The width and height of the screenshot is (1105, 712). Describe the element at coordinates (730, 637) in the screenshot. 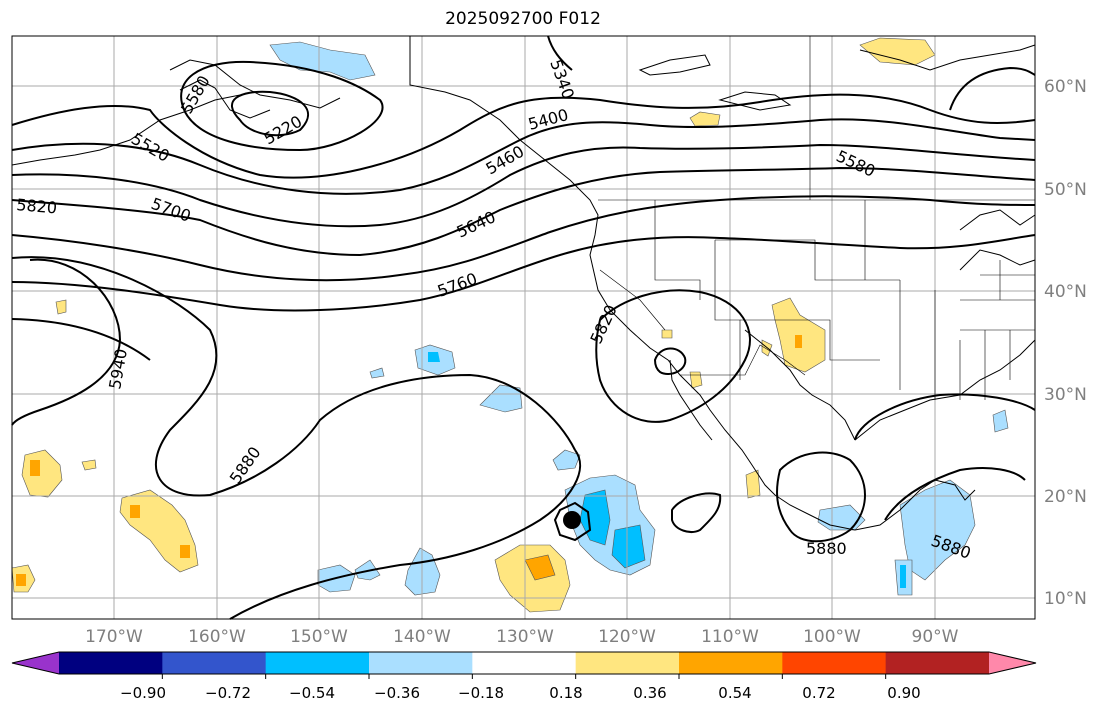

I see `lon-label: 110°W` at that location.